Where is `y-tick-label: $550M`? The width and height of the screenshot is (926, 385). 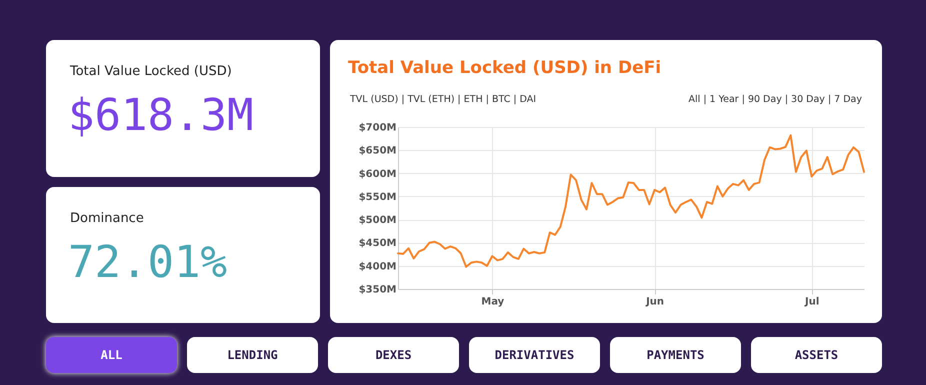
y-tick-label: $550M is located at coordinates (377, 197).